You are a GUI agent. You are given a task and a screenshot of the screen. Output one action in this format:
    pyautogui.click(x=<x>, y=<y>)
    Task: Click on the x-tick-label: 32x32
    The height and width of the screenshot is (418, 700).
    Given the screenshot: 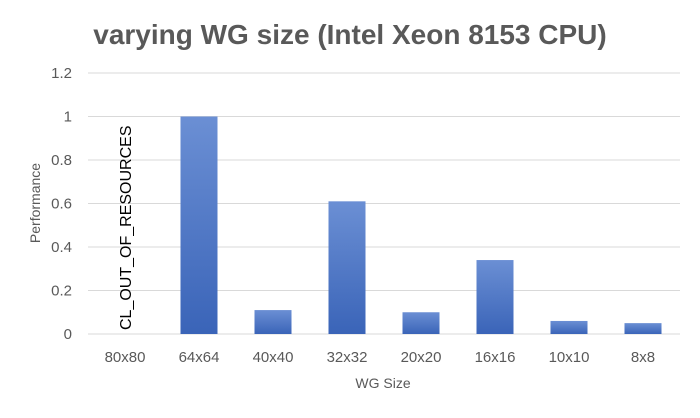 What is the action you would take?
    pyautogui.click(x=347, y=357)
    